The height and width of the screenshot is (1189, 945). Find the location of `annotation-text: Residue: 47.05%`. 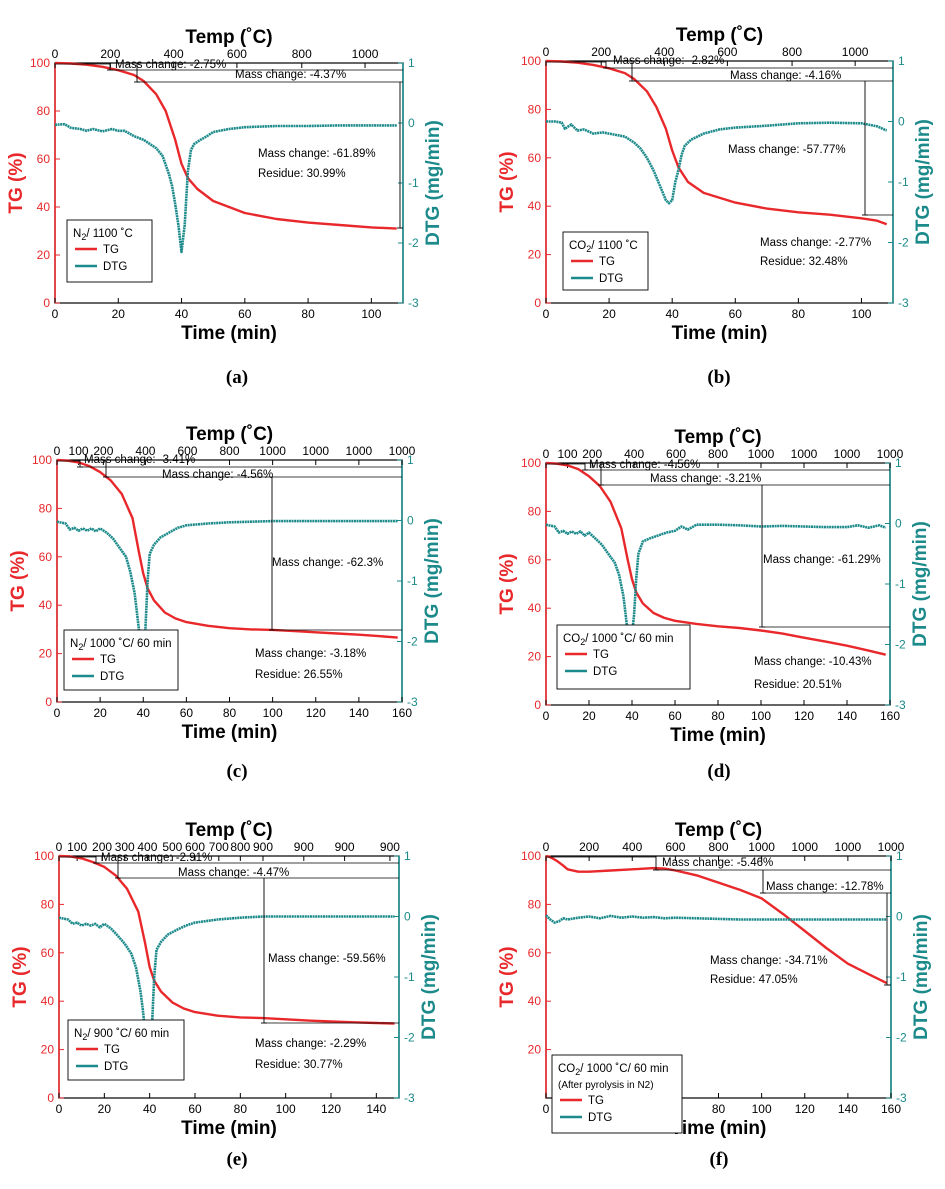

annotation-text: Residue: 47.05% is located at coordinates (754, 980).